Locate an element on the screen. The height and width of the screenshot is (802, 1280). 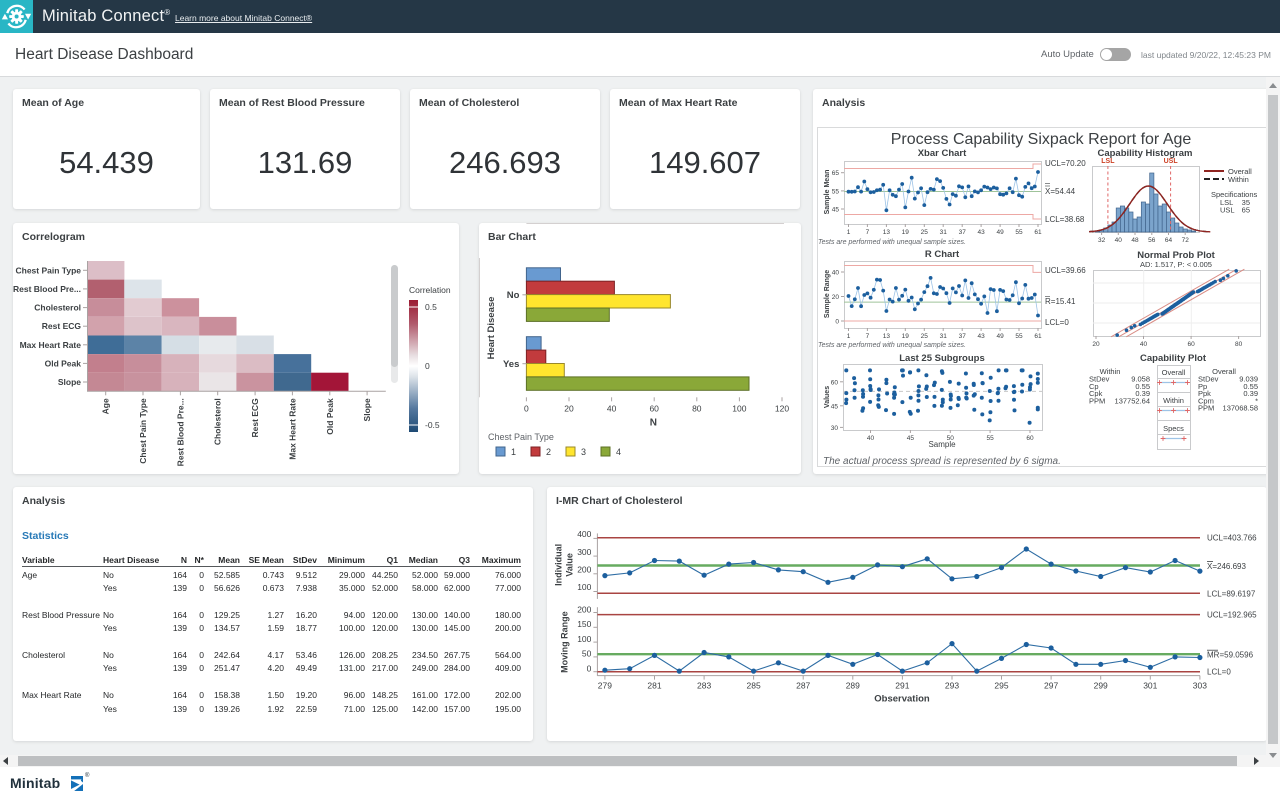
svg-text: R Chart is located at coordinates (942, 254).